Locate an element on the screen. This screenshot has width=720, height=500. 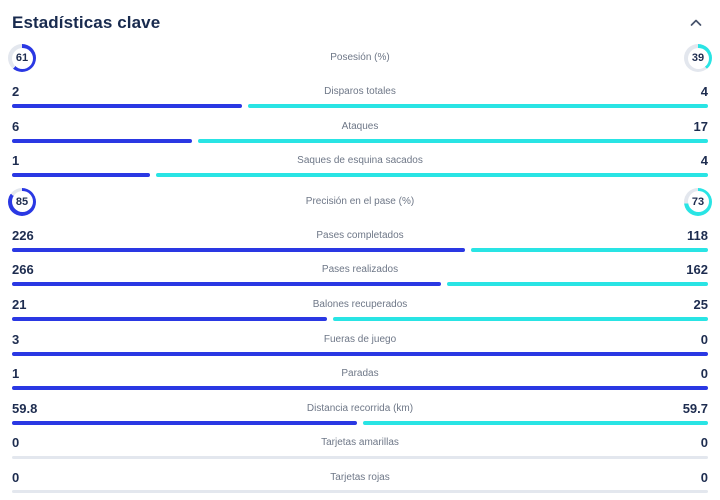
away-value: 118 is located at coordinates (697, 235).